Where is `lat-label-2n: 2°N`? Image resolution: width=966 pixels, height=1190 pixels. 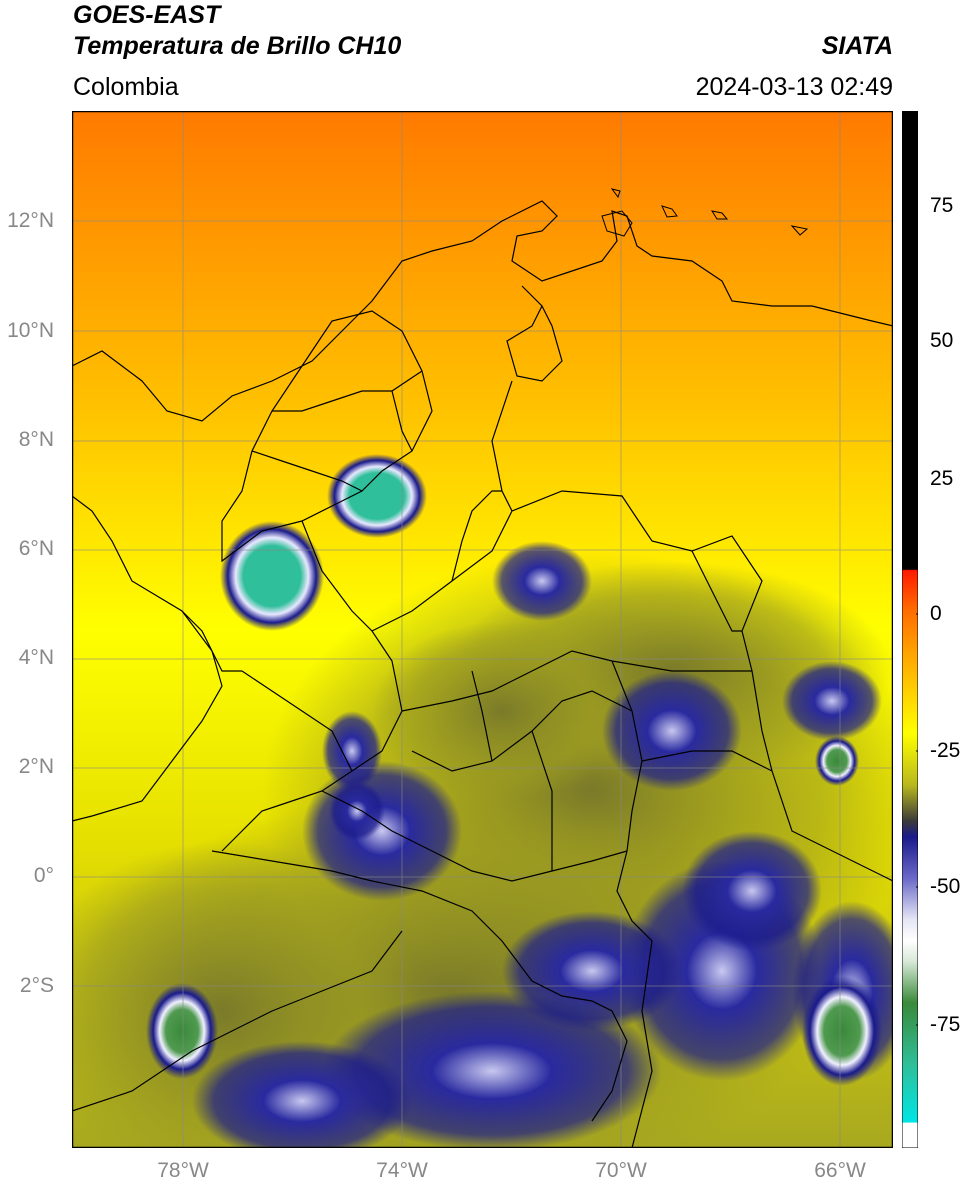 lat-label-2n: 2°N is located at coordinates (36, 766).